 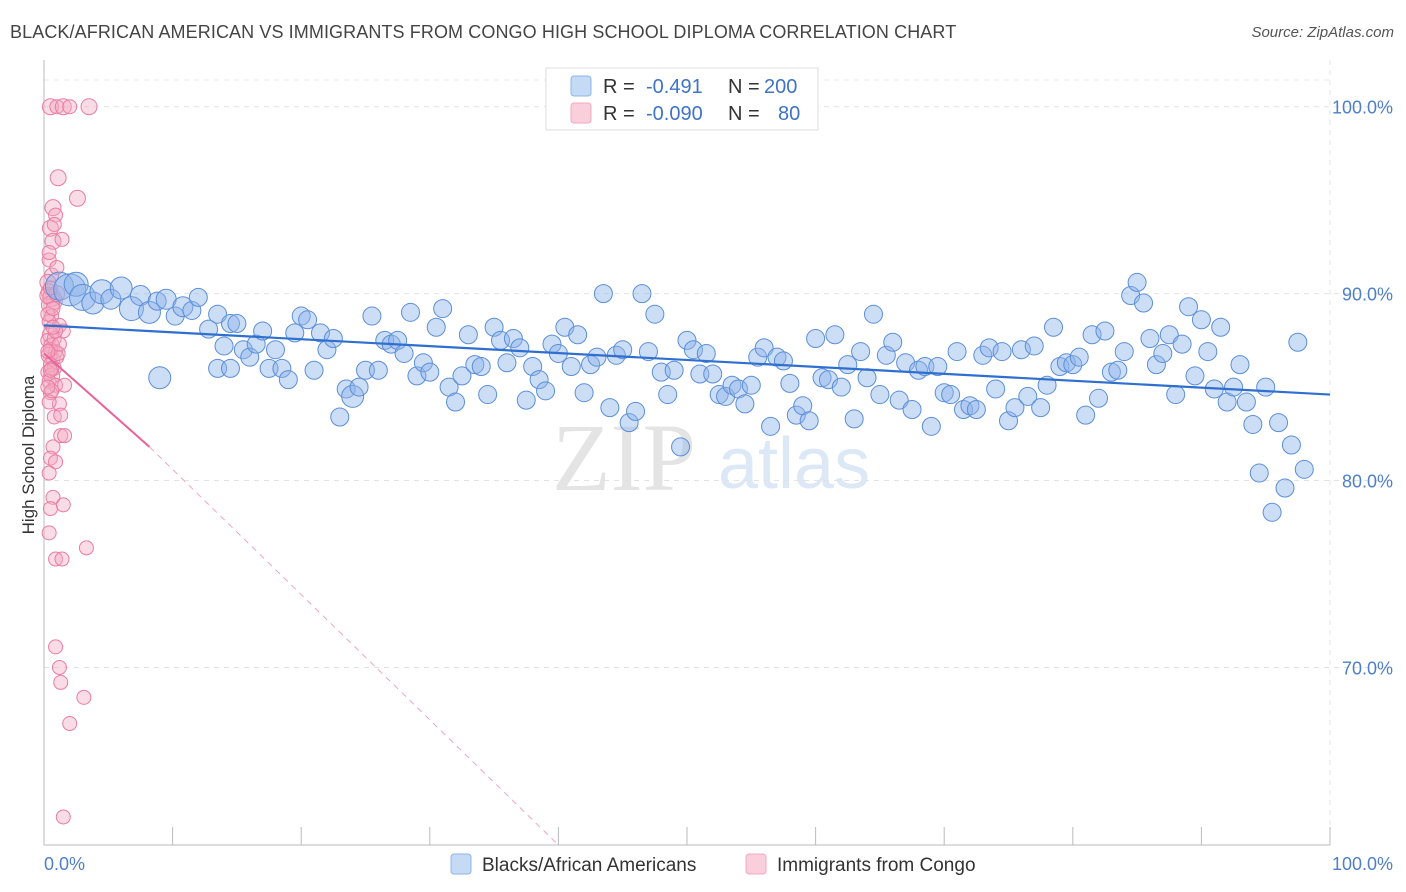 What do you see at coordinates (744, 87) in the screenshot?
I see `legend-n-label-black: N =` at bounding box center [744, 87].